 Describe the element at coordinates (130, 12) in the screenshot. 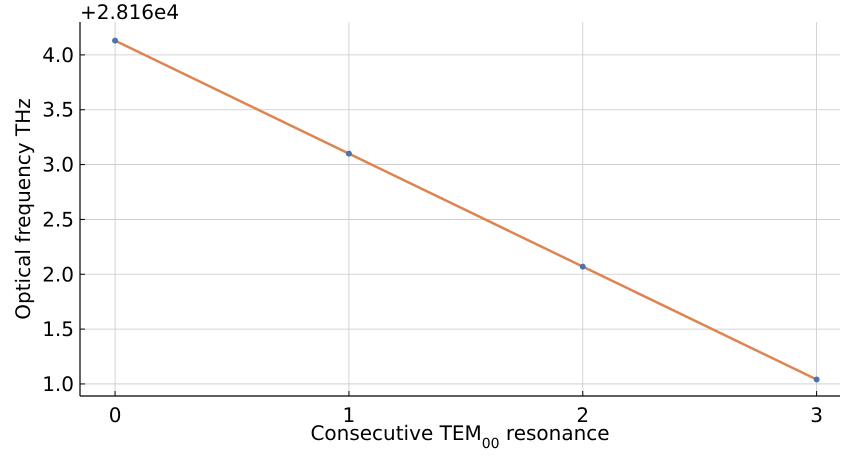

I see `annotation: +2.816e4` at that location.